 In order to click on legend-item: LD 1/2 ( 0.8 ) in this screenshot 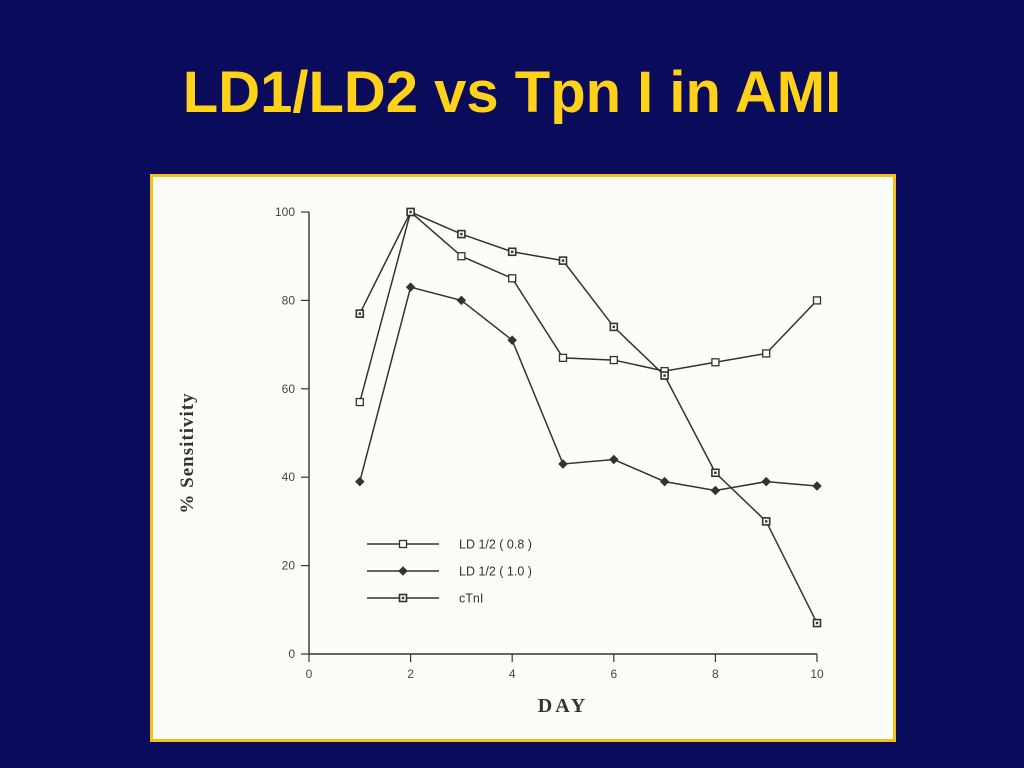, I will do `click(449, 545)`.